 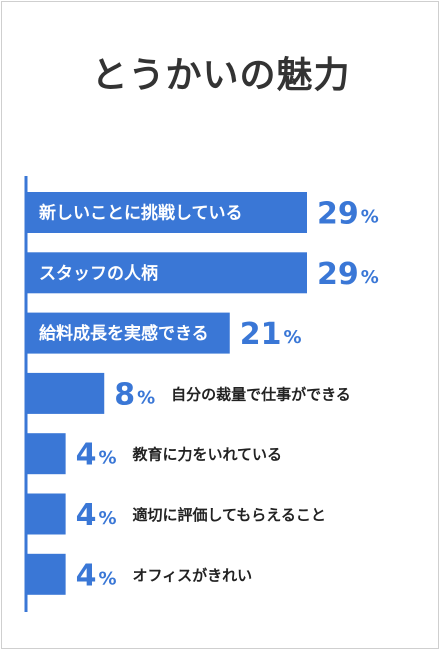 I want to click on bar-2-category-label: スタッフの人柄, so click(x=98, y=273).